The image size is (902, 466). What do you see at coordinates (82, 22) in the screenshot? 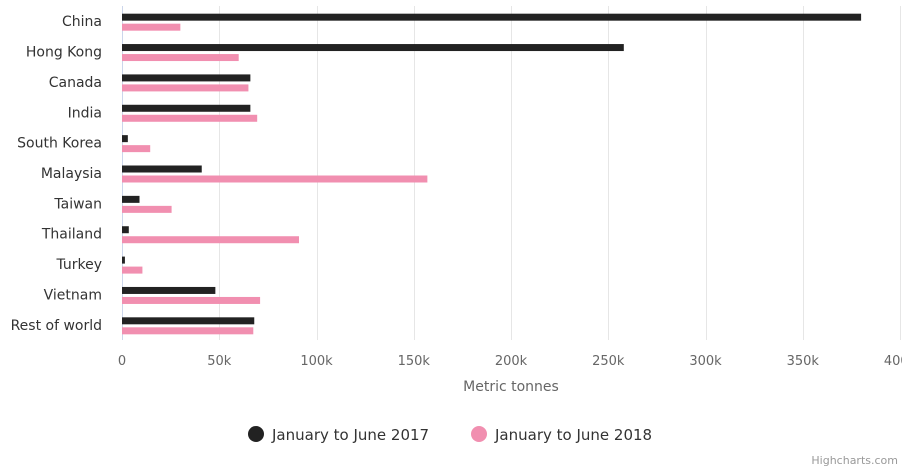
I see `category-label: China` at bounding box center [82, 22].